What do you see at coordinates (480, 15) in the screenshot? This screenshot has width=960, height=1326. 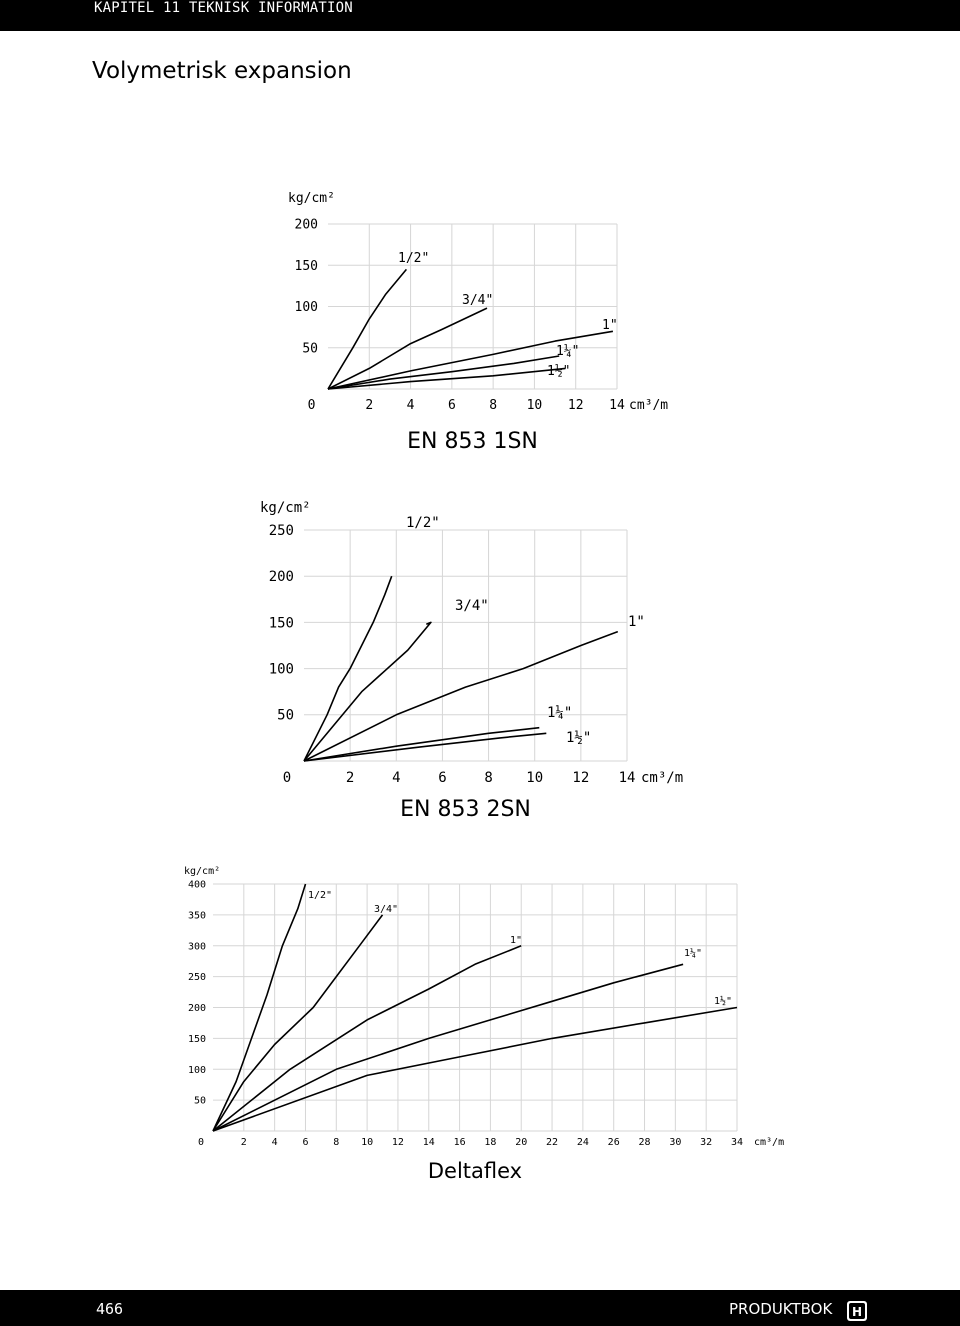 I see `header-bar` at bounding box center [480, 15].